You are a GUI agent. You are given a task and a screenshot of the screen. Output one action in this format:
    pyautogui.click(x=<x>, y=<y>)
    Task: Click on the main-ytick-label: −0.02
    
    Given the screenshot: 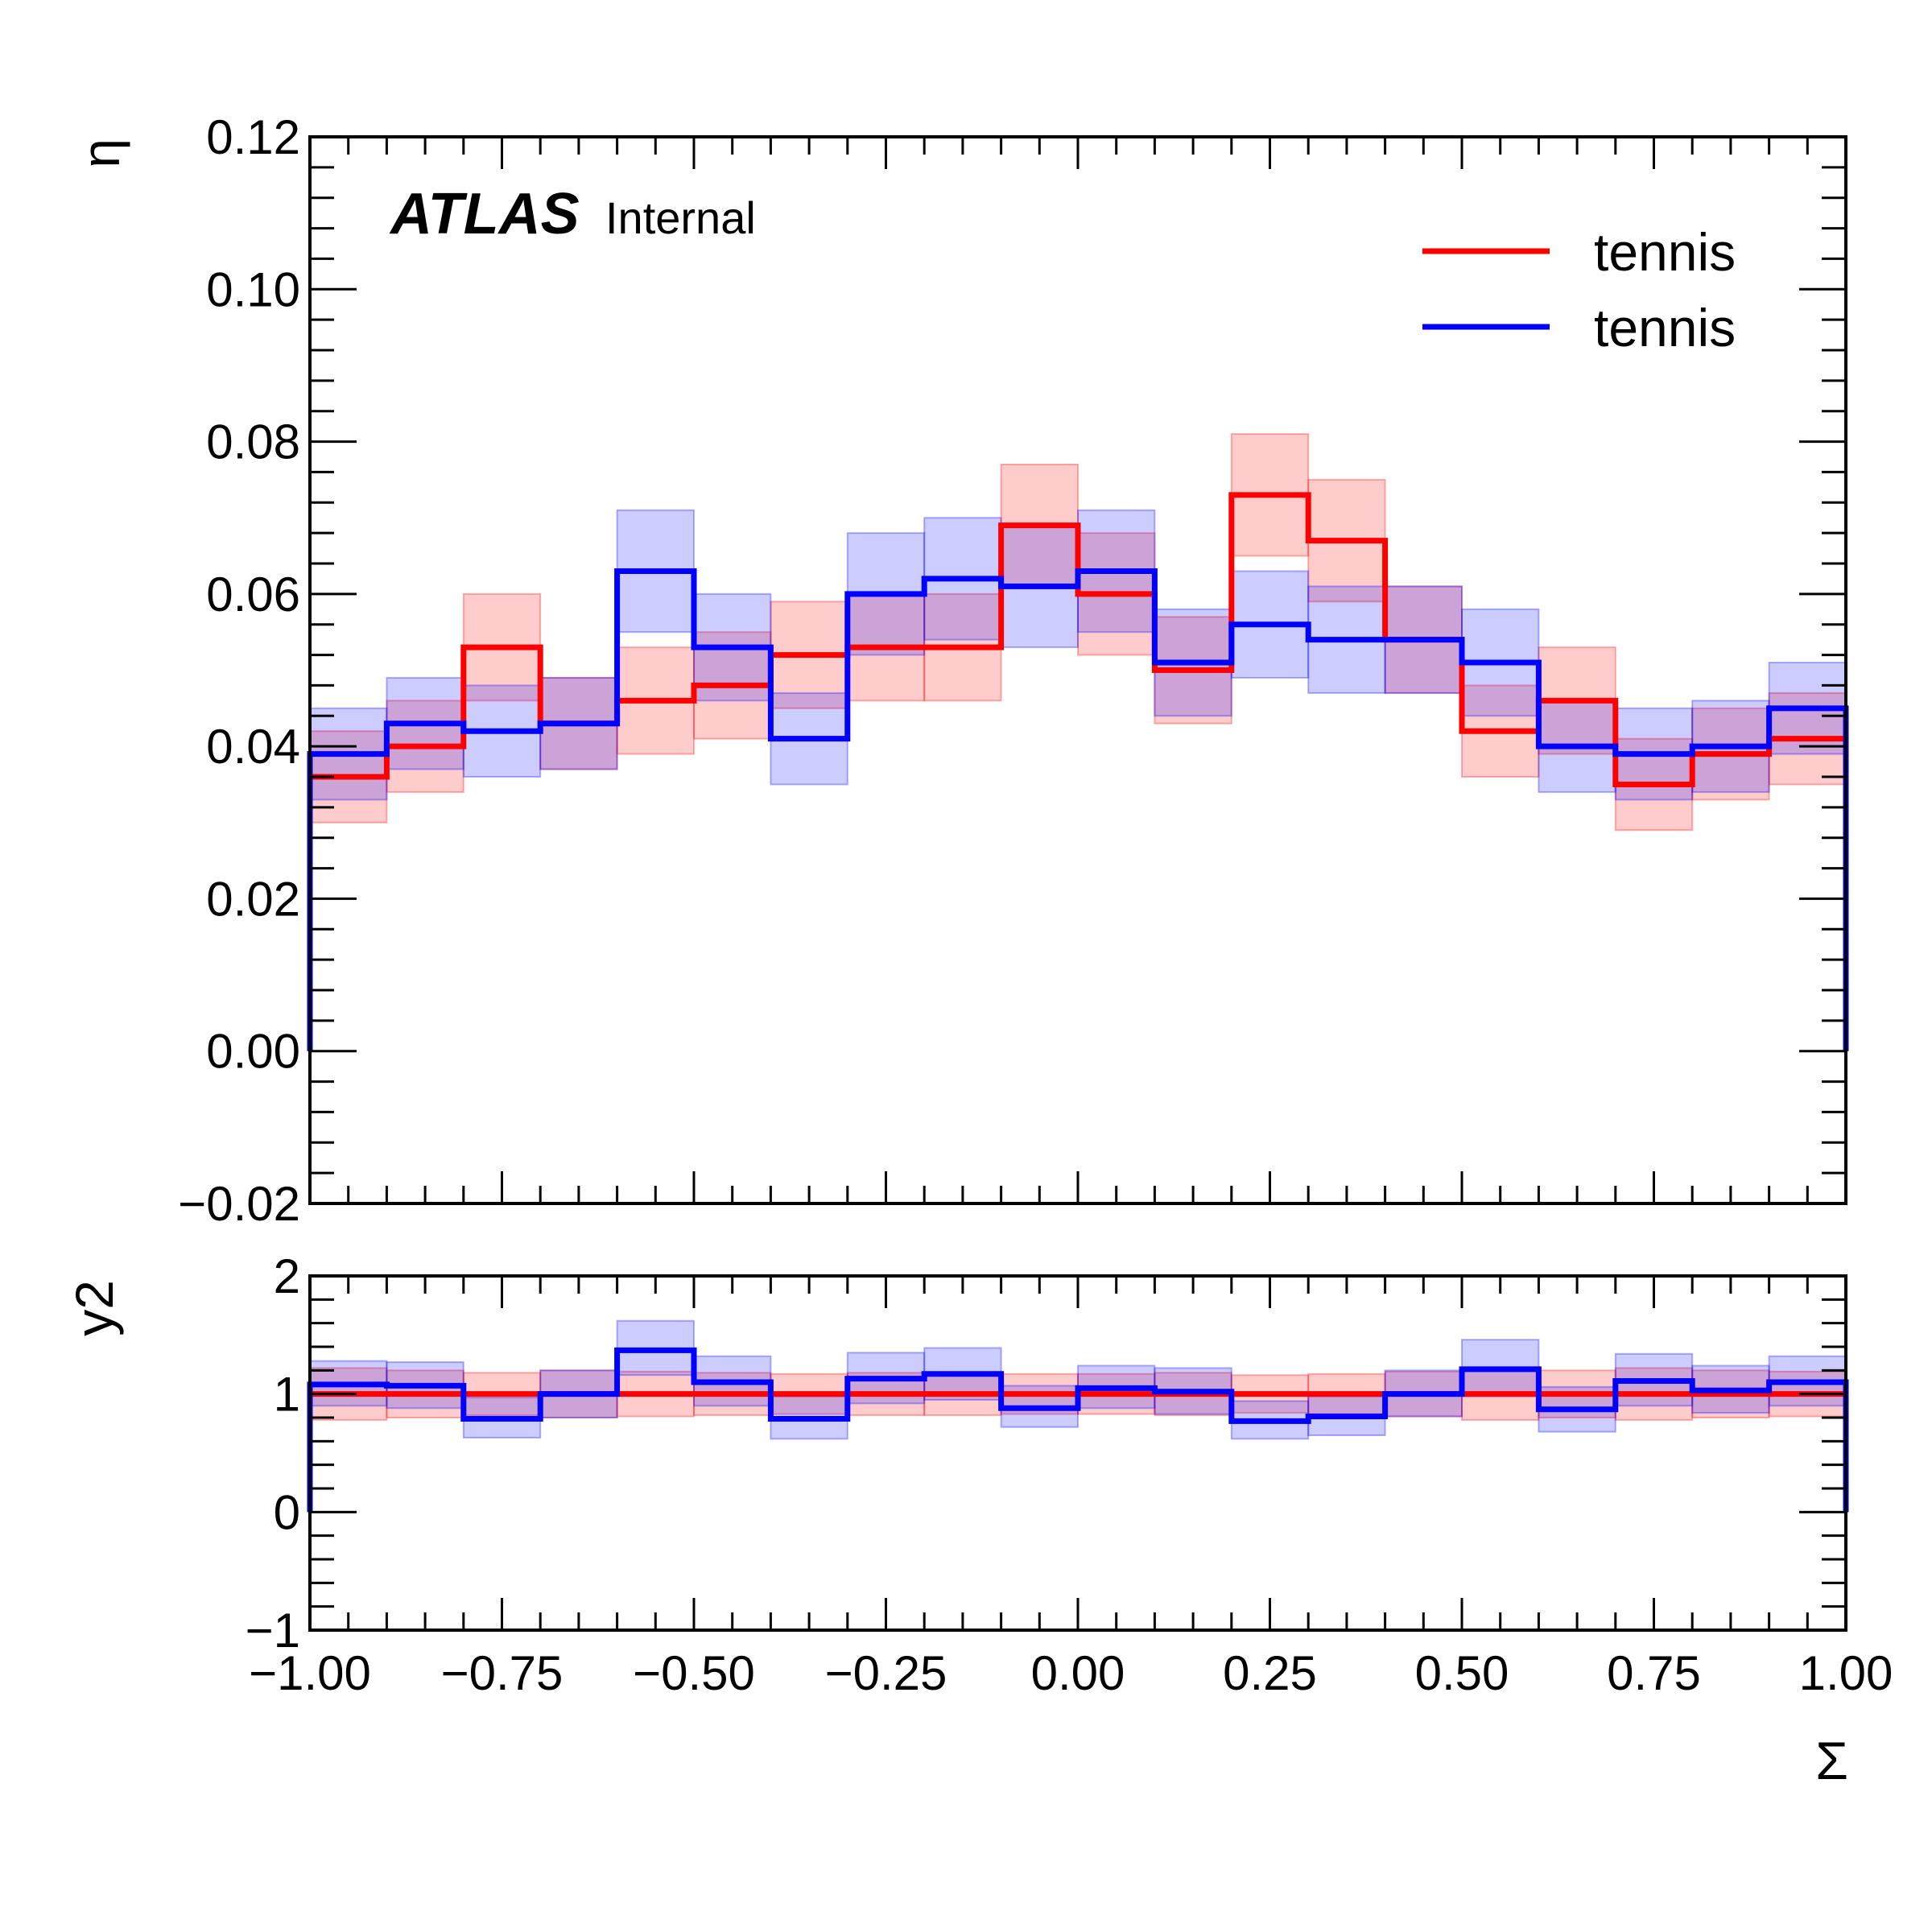 What is the action you would take?
    pyautogui.click(x=239, y=1204)
    